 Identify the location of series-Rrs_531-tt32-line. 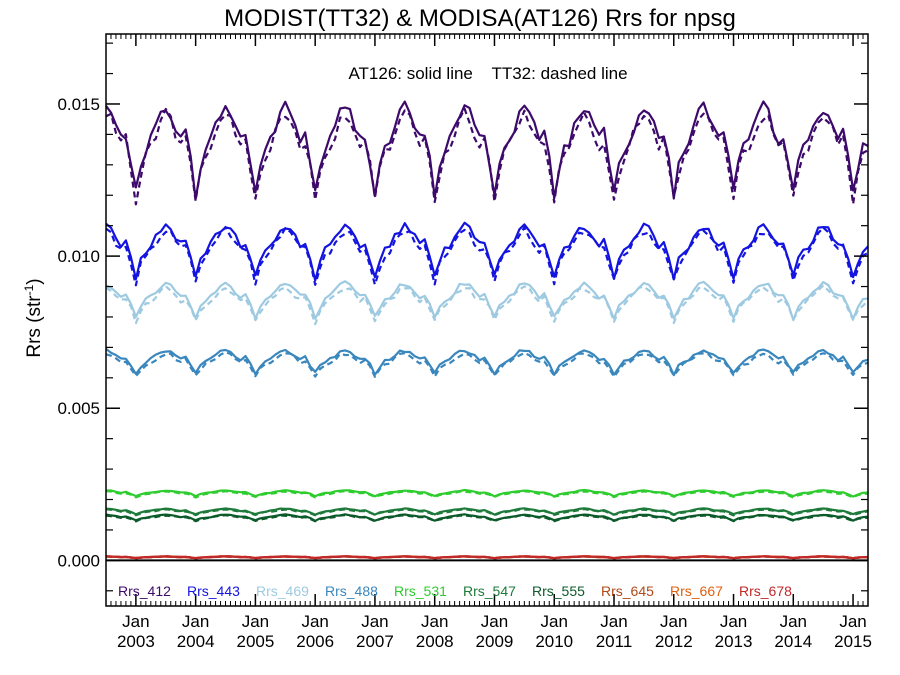
(487, 494).